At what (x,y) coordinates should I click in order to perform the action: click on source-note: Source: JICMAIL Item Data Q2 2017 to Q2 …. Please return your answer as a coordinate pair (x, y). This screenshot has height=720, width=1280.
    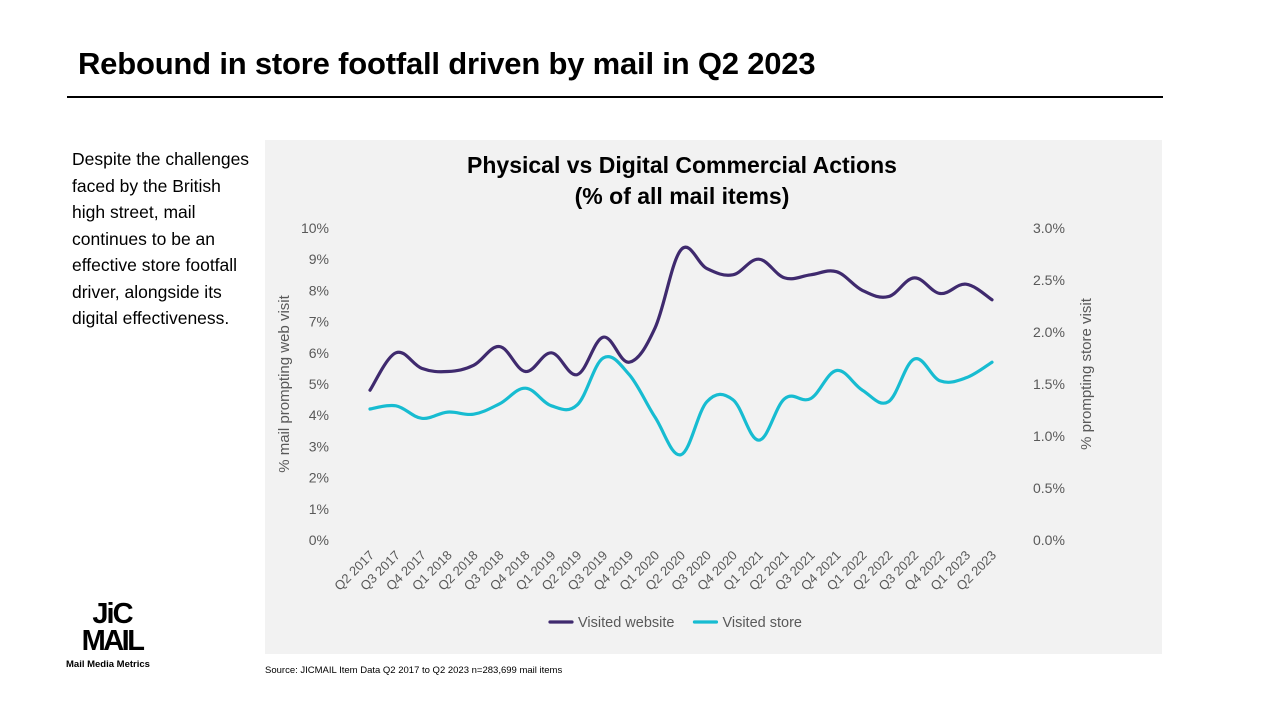
    Looking at the image, I should click on (414, 670).